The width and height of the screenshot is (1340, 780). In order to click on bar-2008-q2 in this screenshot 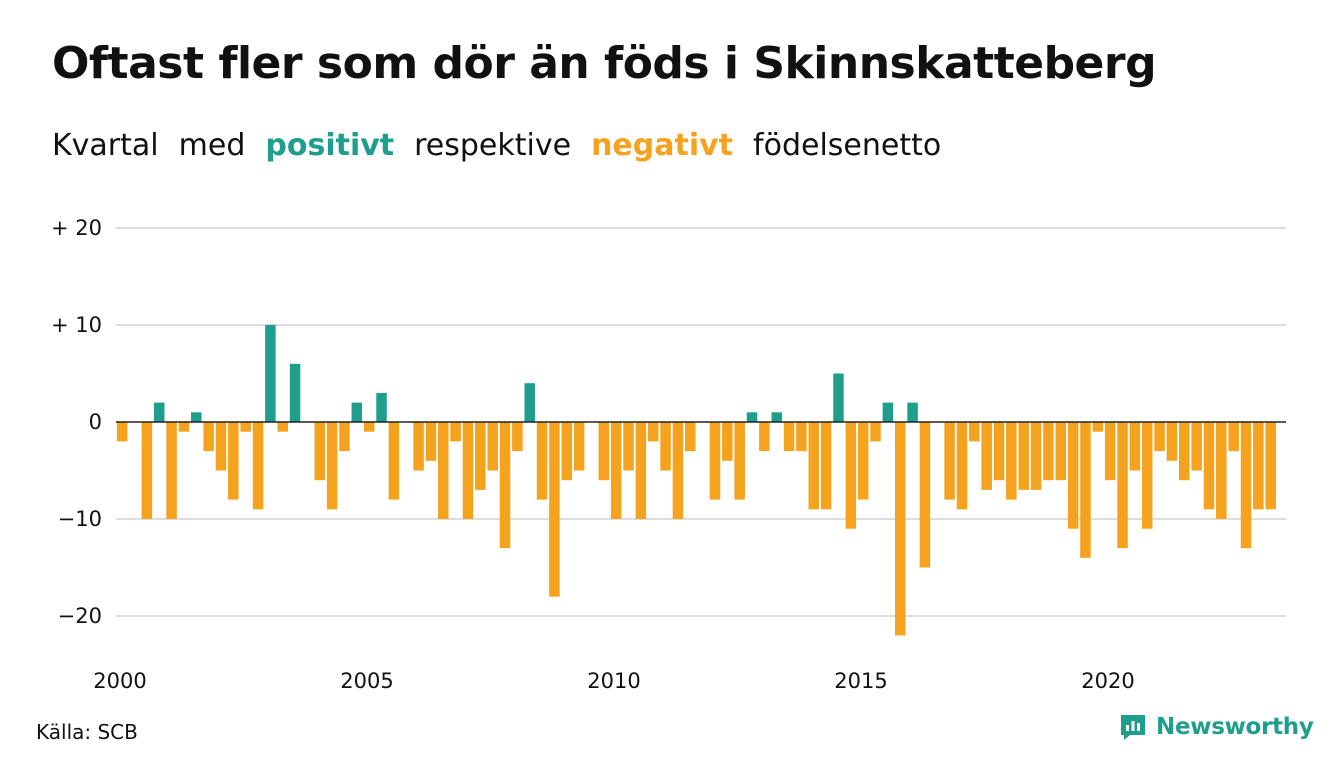, I will do `click(529, 402)`.